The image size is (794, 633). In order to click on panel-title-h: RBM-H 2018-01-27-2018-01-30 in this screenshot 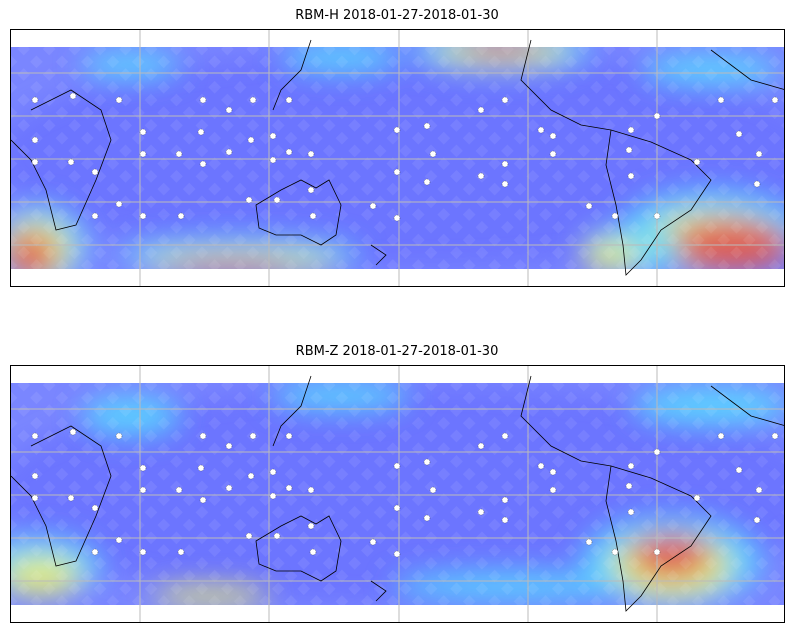, I will do `click(397, 15)`.